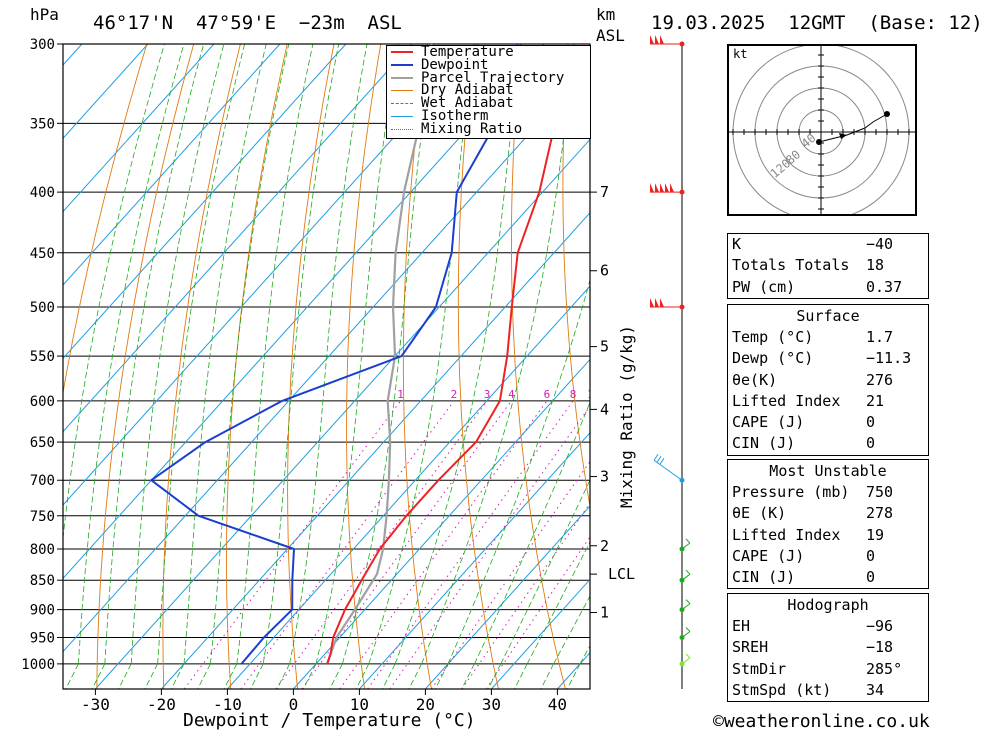 The height and width of the screenshot is (733, 1000). What do you see at coordinates (828, 316) in the screenshot?
I see `surface-title: Surface` at bounding box center [828, 316].